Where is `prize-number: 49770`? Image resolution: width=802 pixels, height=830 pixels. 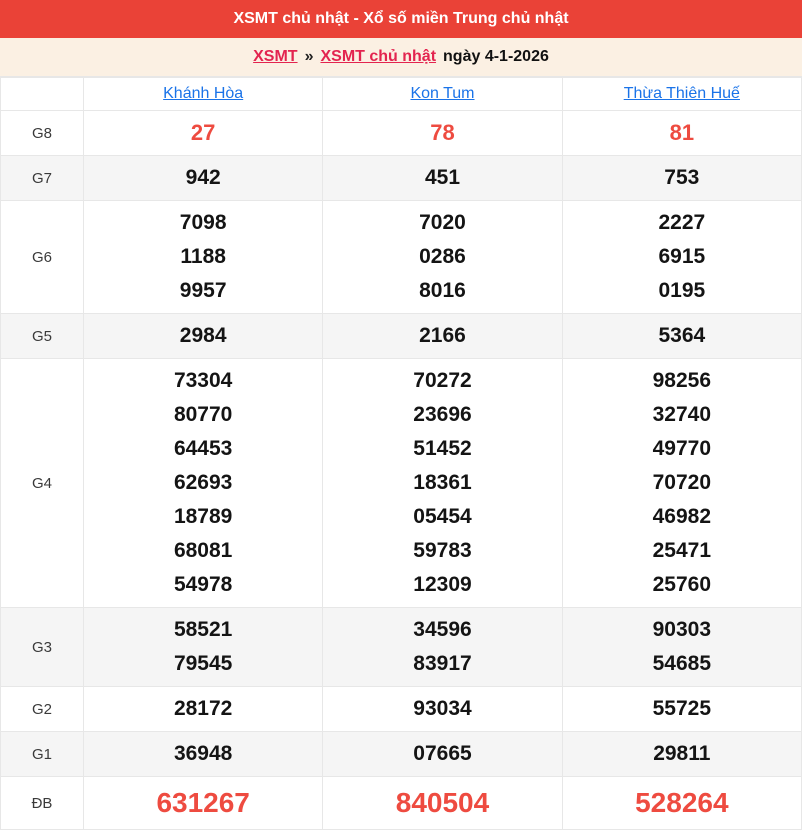
prize-number: 49770 is located at coordinates (682, 448).